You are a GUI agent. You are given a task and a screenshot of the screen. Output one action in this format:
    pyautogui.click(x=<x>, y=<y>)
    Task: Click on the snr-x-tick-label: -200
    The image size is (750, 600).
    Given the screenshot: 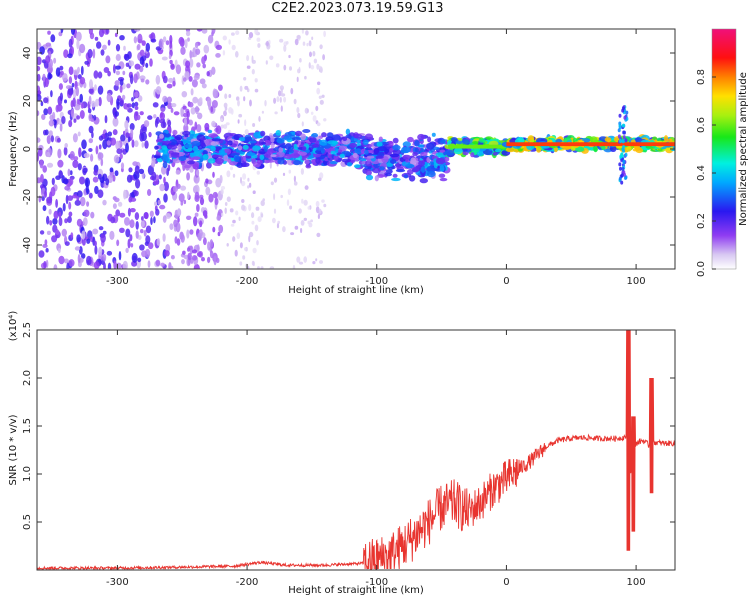 What is the action you would take?
    pyautogui.click(x=247, y=582)
    